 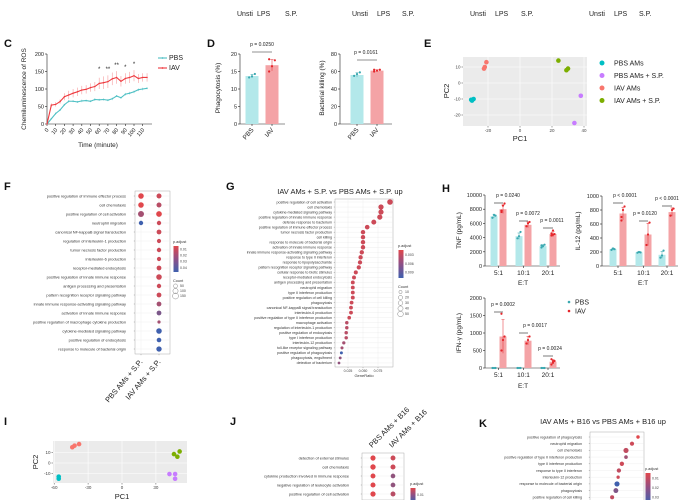 I want to click on x-tick-label: 110, so click(x=141, y=132).